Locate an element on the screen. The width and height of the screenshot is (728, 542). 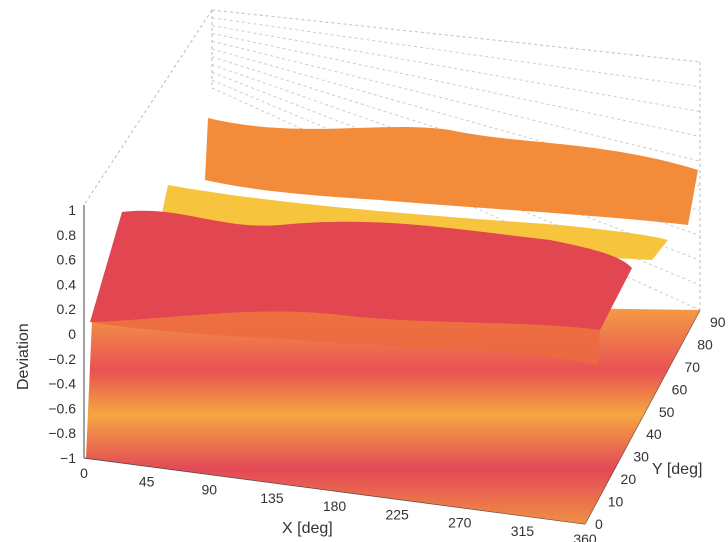
y-tick-label: 20 is located at coordinates (629, 479).